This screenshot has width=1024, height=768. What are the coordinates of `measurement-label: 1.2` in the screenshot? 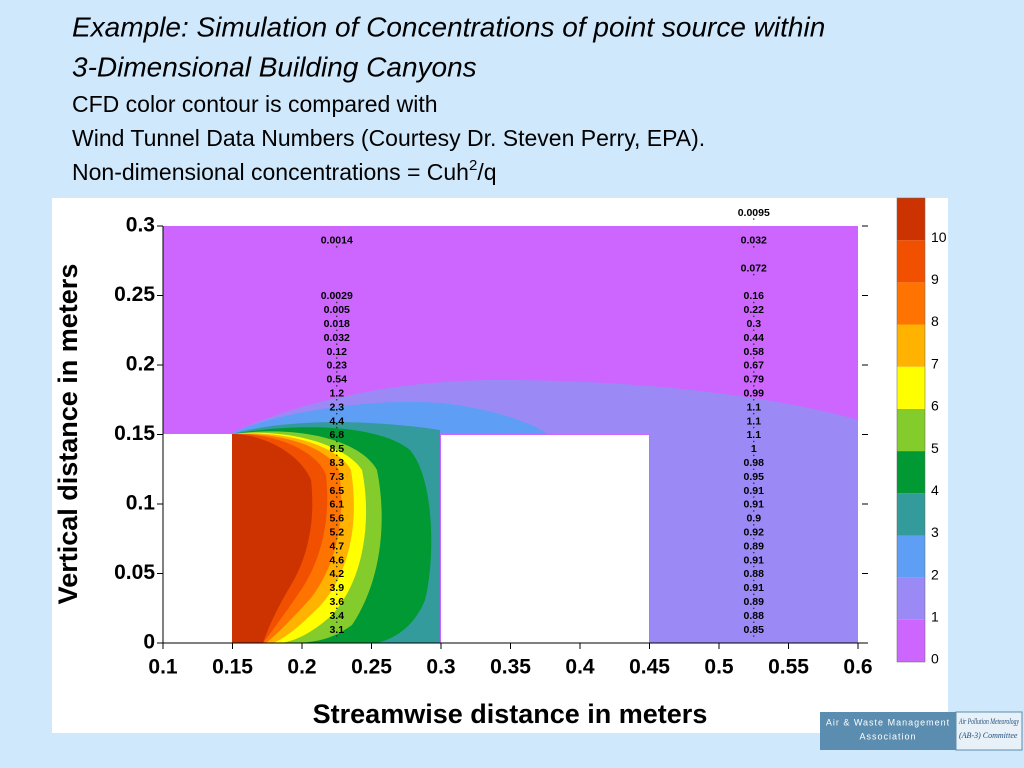 It's located at (336, 394).